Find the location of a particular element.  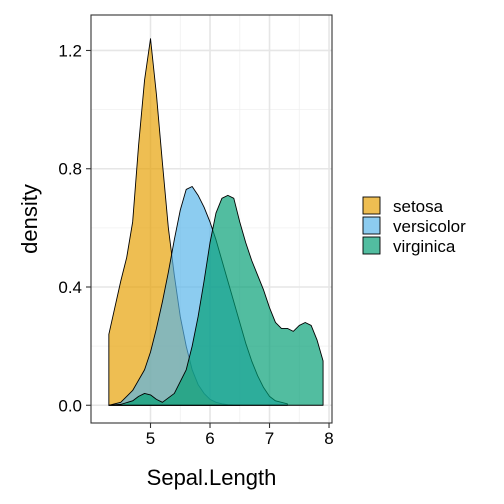

x-tick-label: 7 is located at coordinates (269, 438).